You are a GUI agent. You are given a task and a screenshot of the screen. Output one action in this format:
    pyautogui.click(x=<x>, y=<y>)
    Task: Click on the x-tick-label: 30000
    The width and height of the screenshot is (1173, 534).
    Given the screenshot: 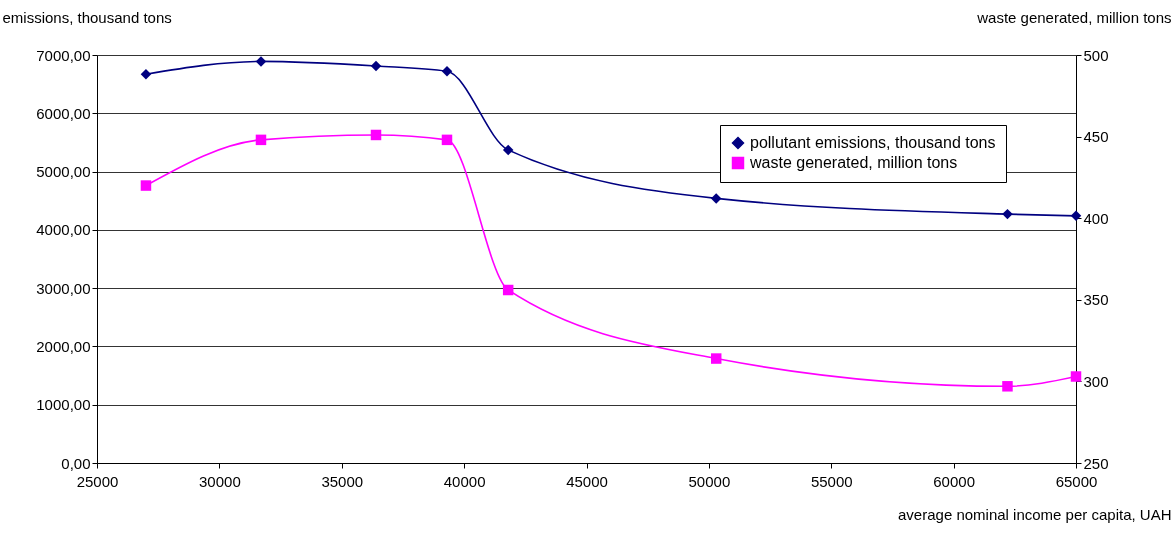 What is the action you would take?
    pyautogui.click(x=220, y=481)
    